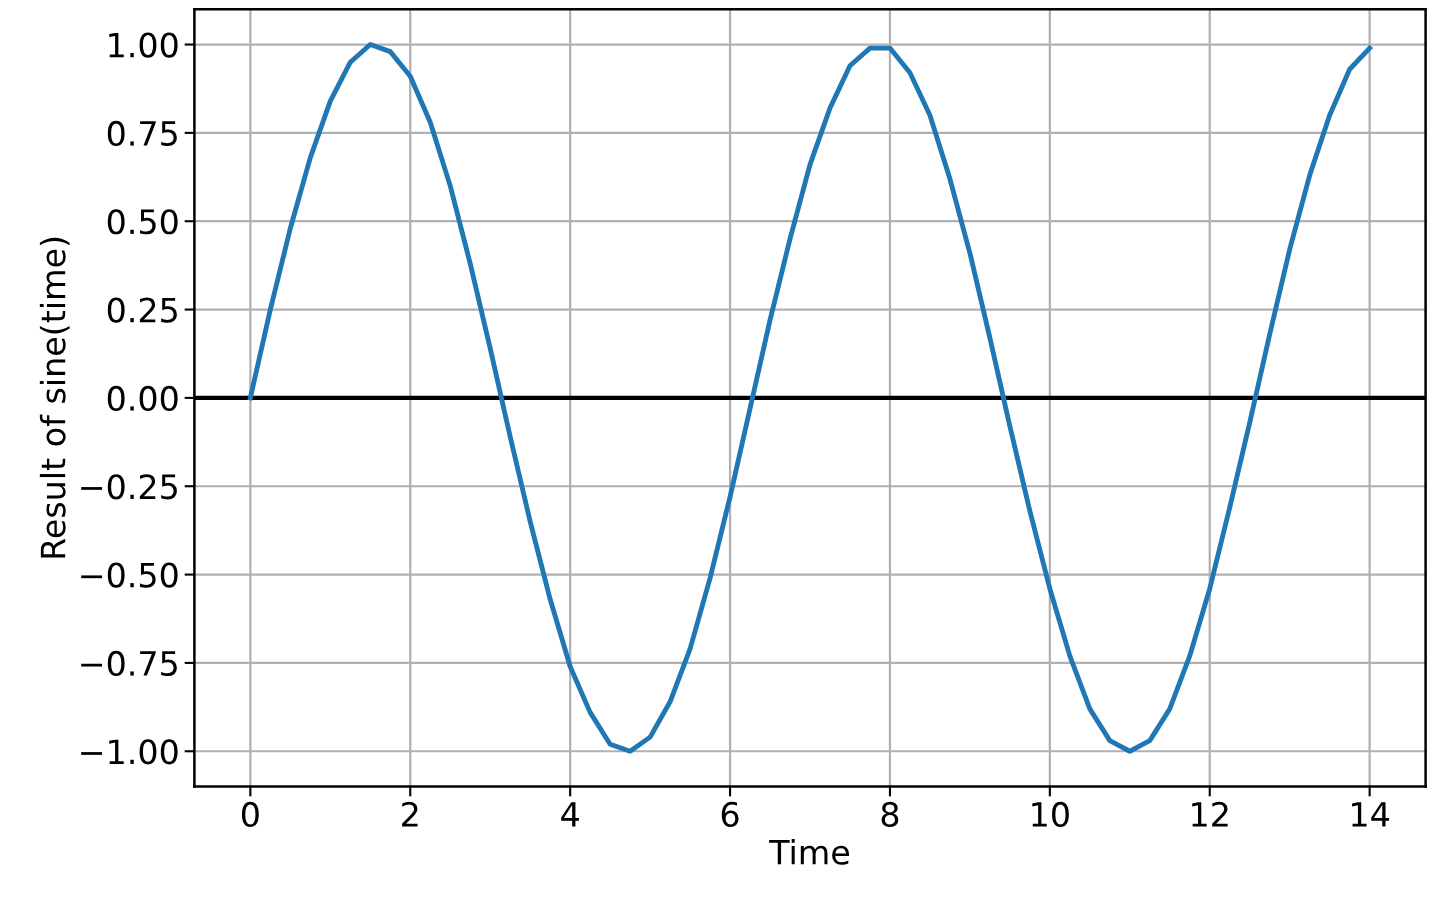 The height and width of the screenshot is (920, 1440). I want to click on x-tick-label: 6, so click(730, 814).